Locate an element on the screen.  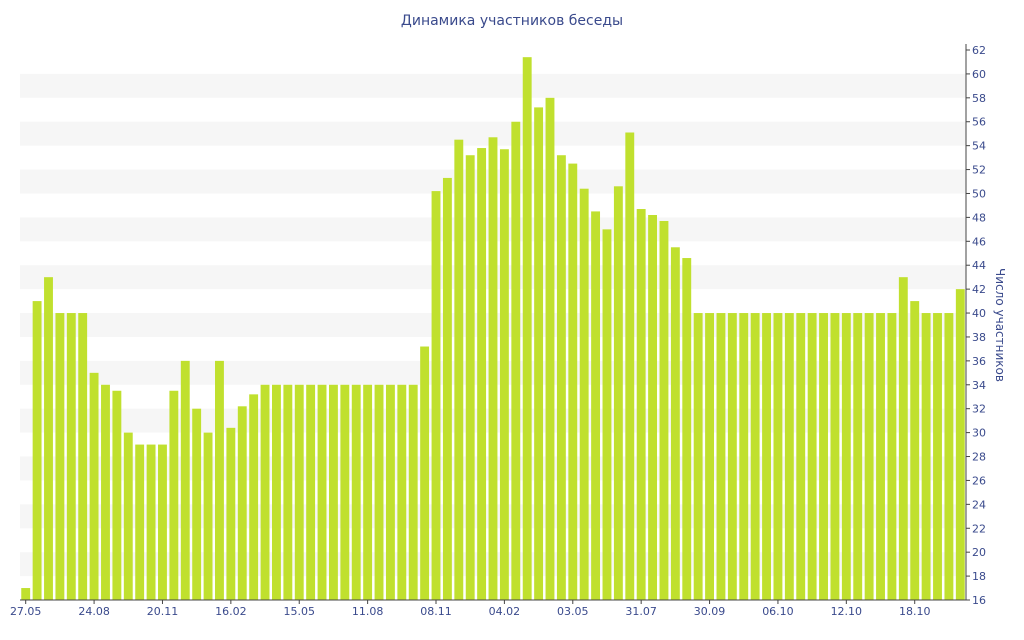
y-tick-label: 48 is located at coordinates (979, 217).